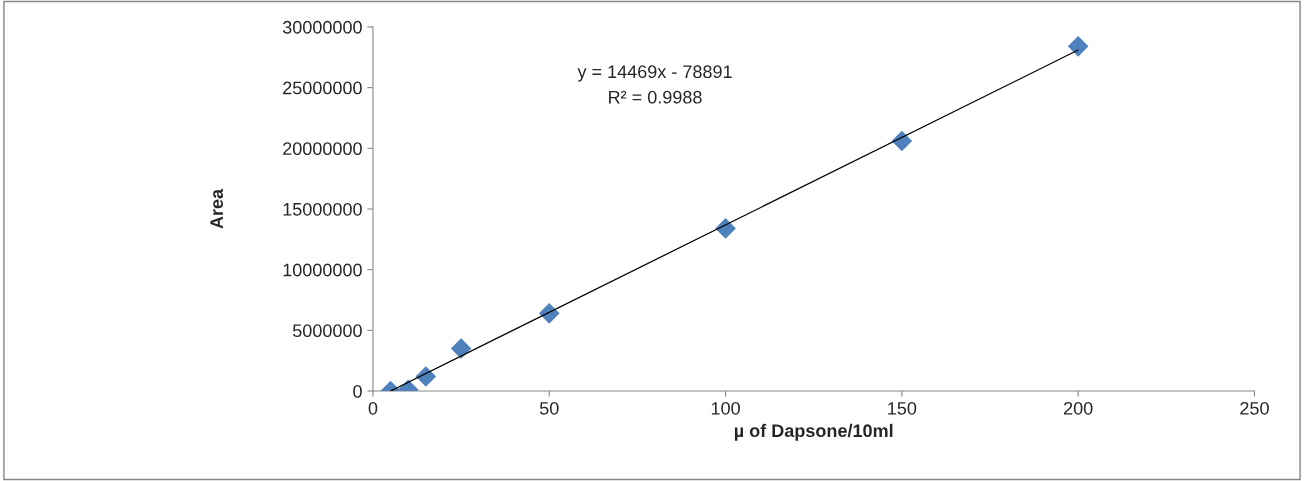 The width and height of the screenshot is (1304, 481). What do you see at coordinates (322, 270) in the screenshot?
I see `y-tick-label: 10000000` at bounding box center [322, 270].